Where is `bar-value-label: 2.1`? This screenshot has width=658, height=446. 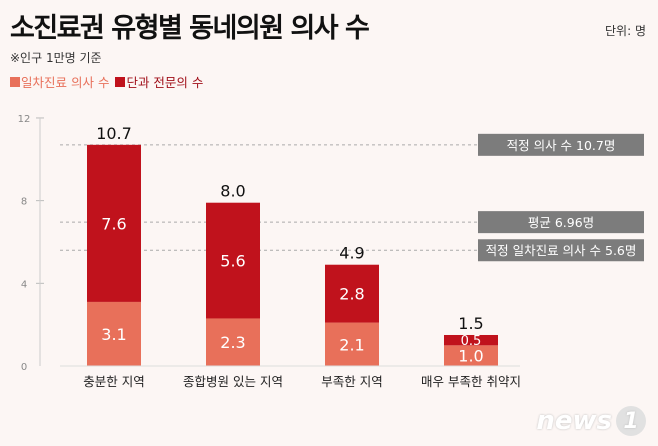
bar-value-label: 2.1 is located at coordinates (351, 344).